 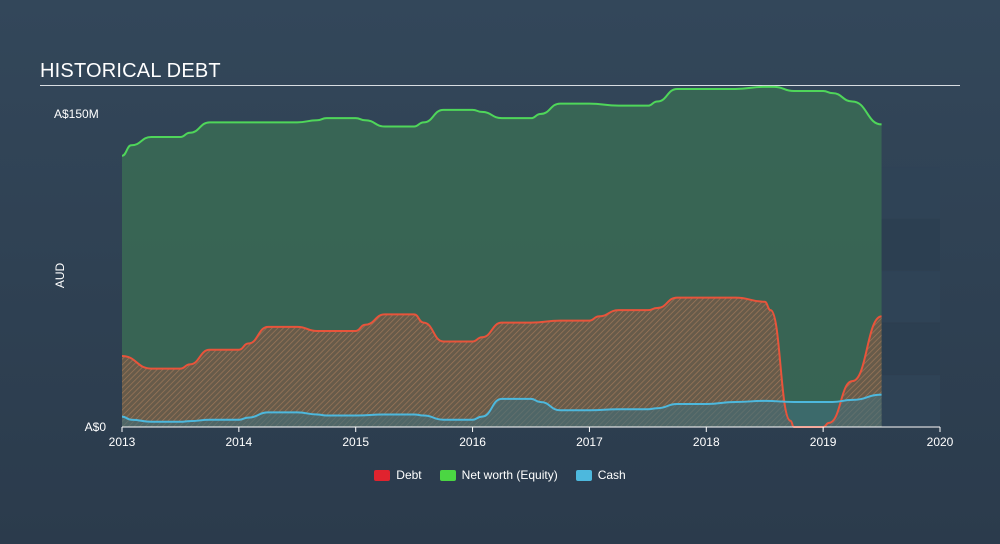 What do you see at coordinates (409, 475) in the screenshot?
I see `legend-label-debt: Debt` at bounding box center [409, 475].